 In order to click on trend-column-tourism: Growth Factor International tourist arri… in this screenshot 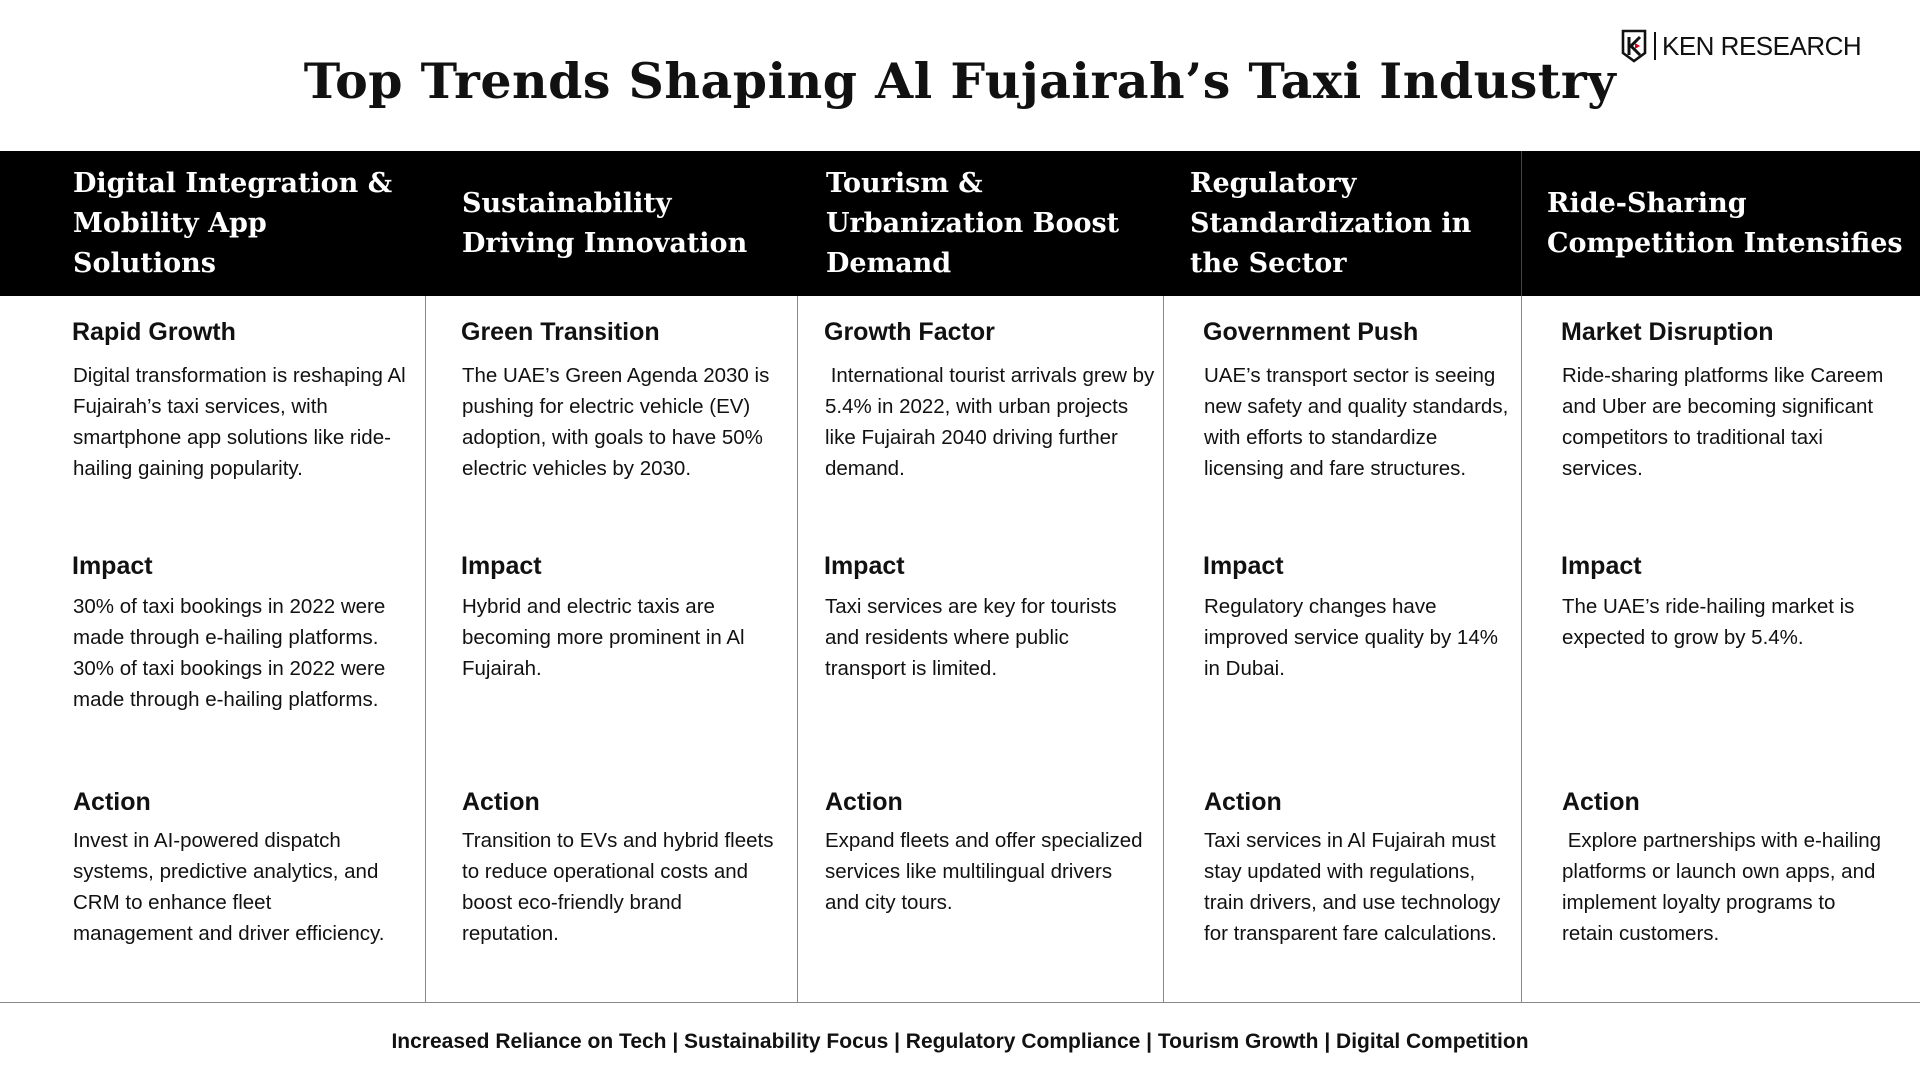, I will do `click(980, 649)`.